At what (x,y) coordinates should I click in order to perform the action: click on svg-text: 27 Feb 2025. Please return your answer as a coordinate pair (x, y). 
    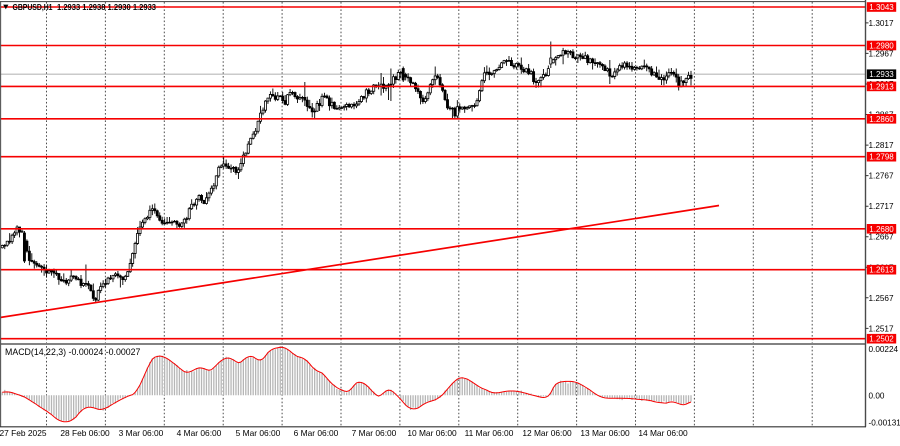
    Looking at the image, I should click on (23, 433).